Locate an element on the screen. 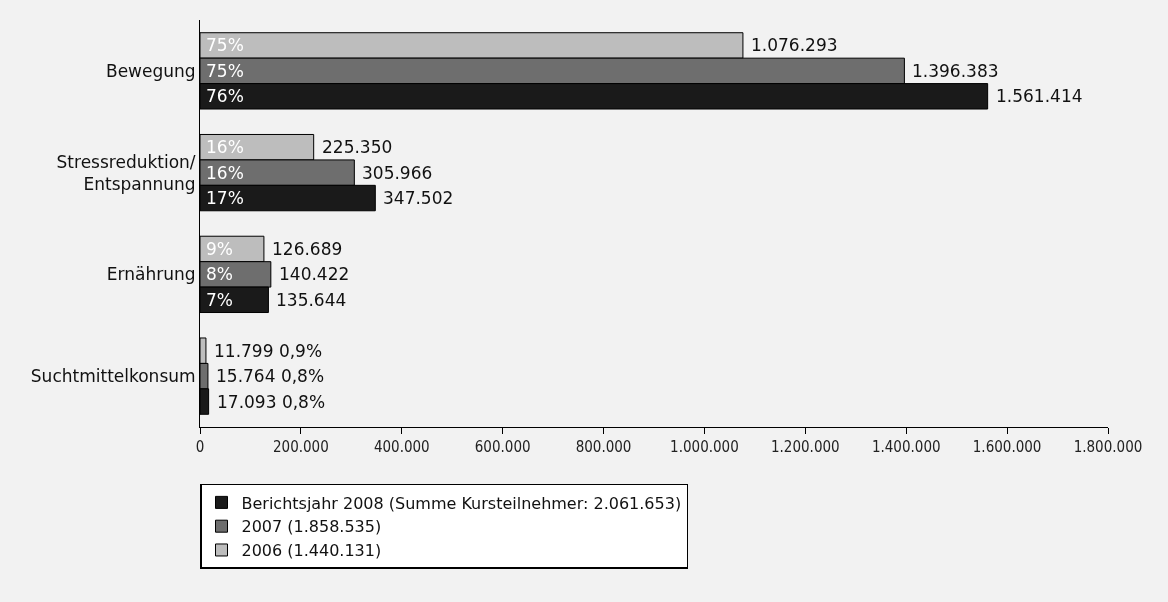 The width and height of the screenshot is (1168, 602). y-tick-label: Ernährung is located at coordinates (151, 274).